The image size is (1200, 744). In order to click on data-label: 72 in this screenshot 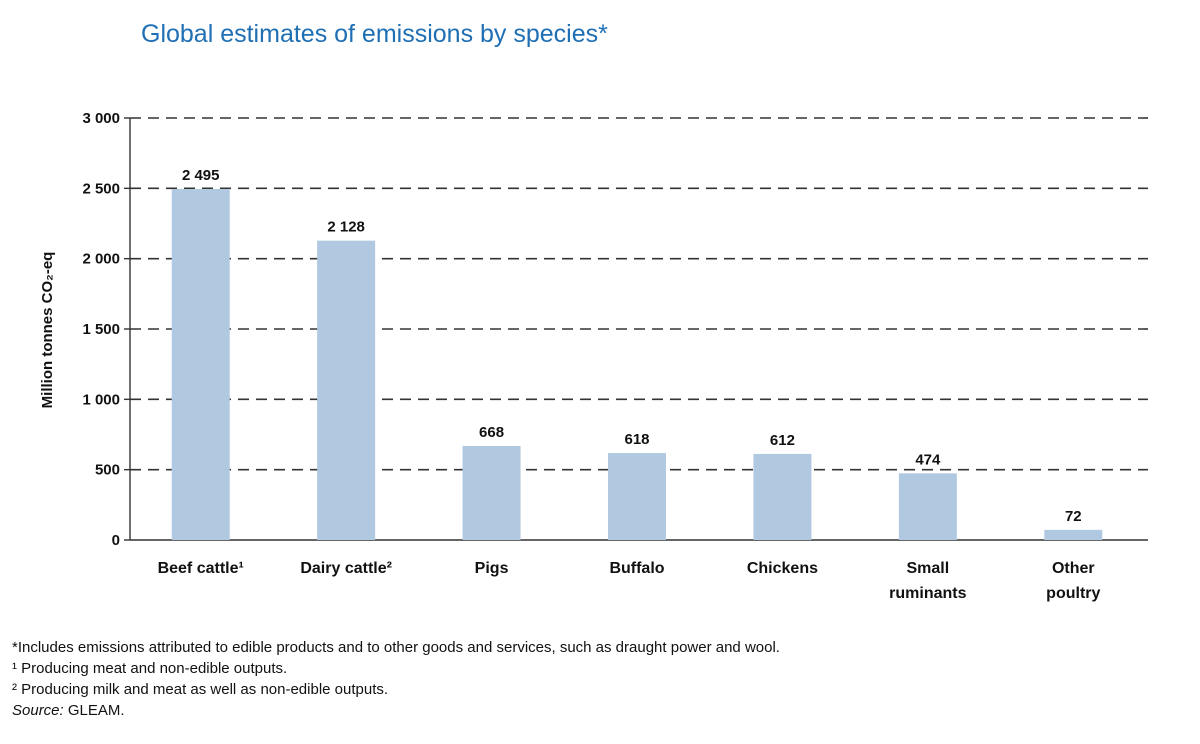, I will do `click(1073, 516)`.